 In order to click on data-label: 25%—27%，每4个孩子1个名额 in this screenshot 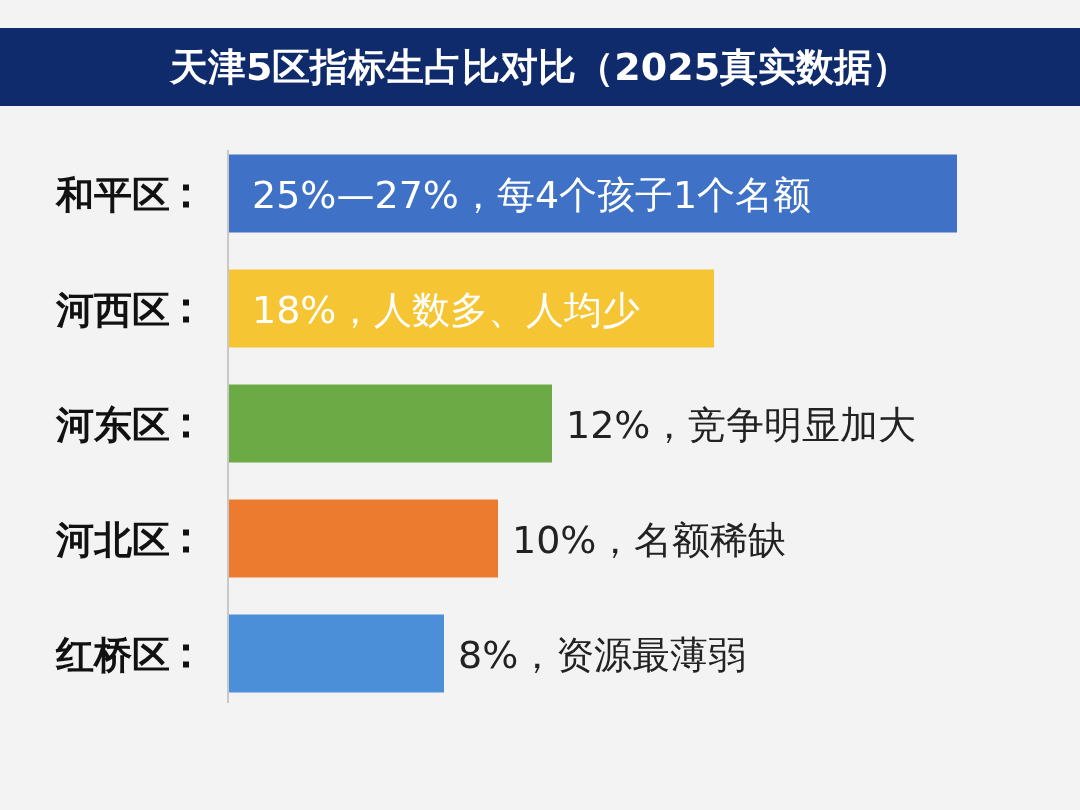, I will do `click(532, 194)`.